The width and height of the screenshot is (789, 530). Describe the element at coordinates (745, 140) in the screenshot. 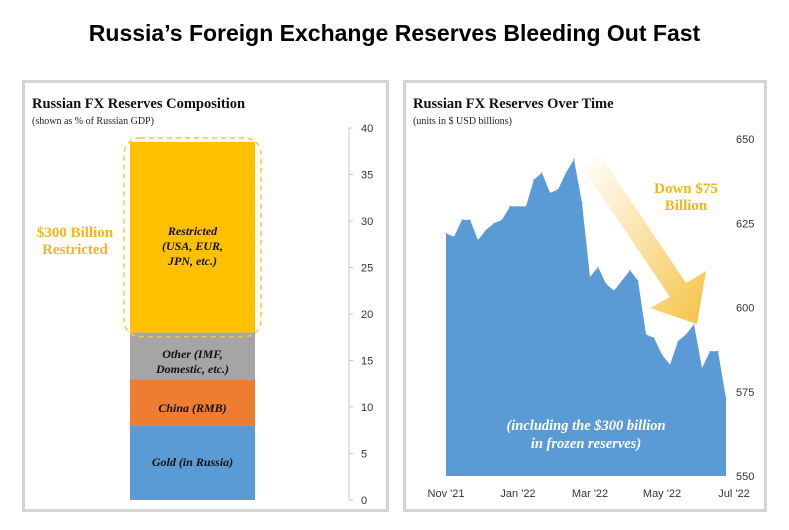

I see `y-tick-label: 650` at that location.